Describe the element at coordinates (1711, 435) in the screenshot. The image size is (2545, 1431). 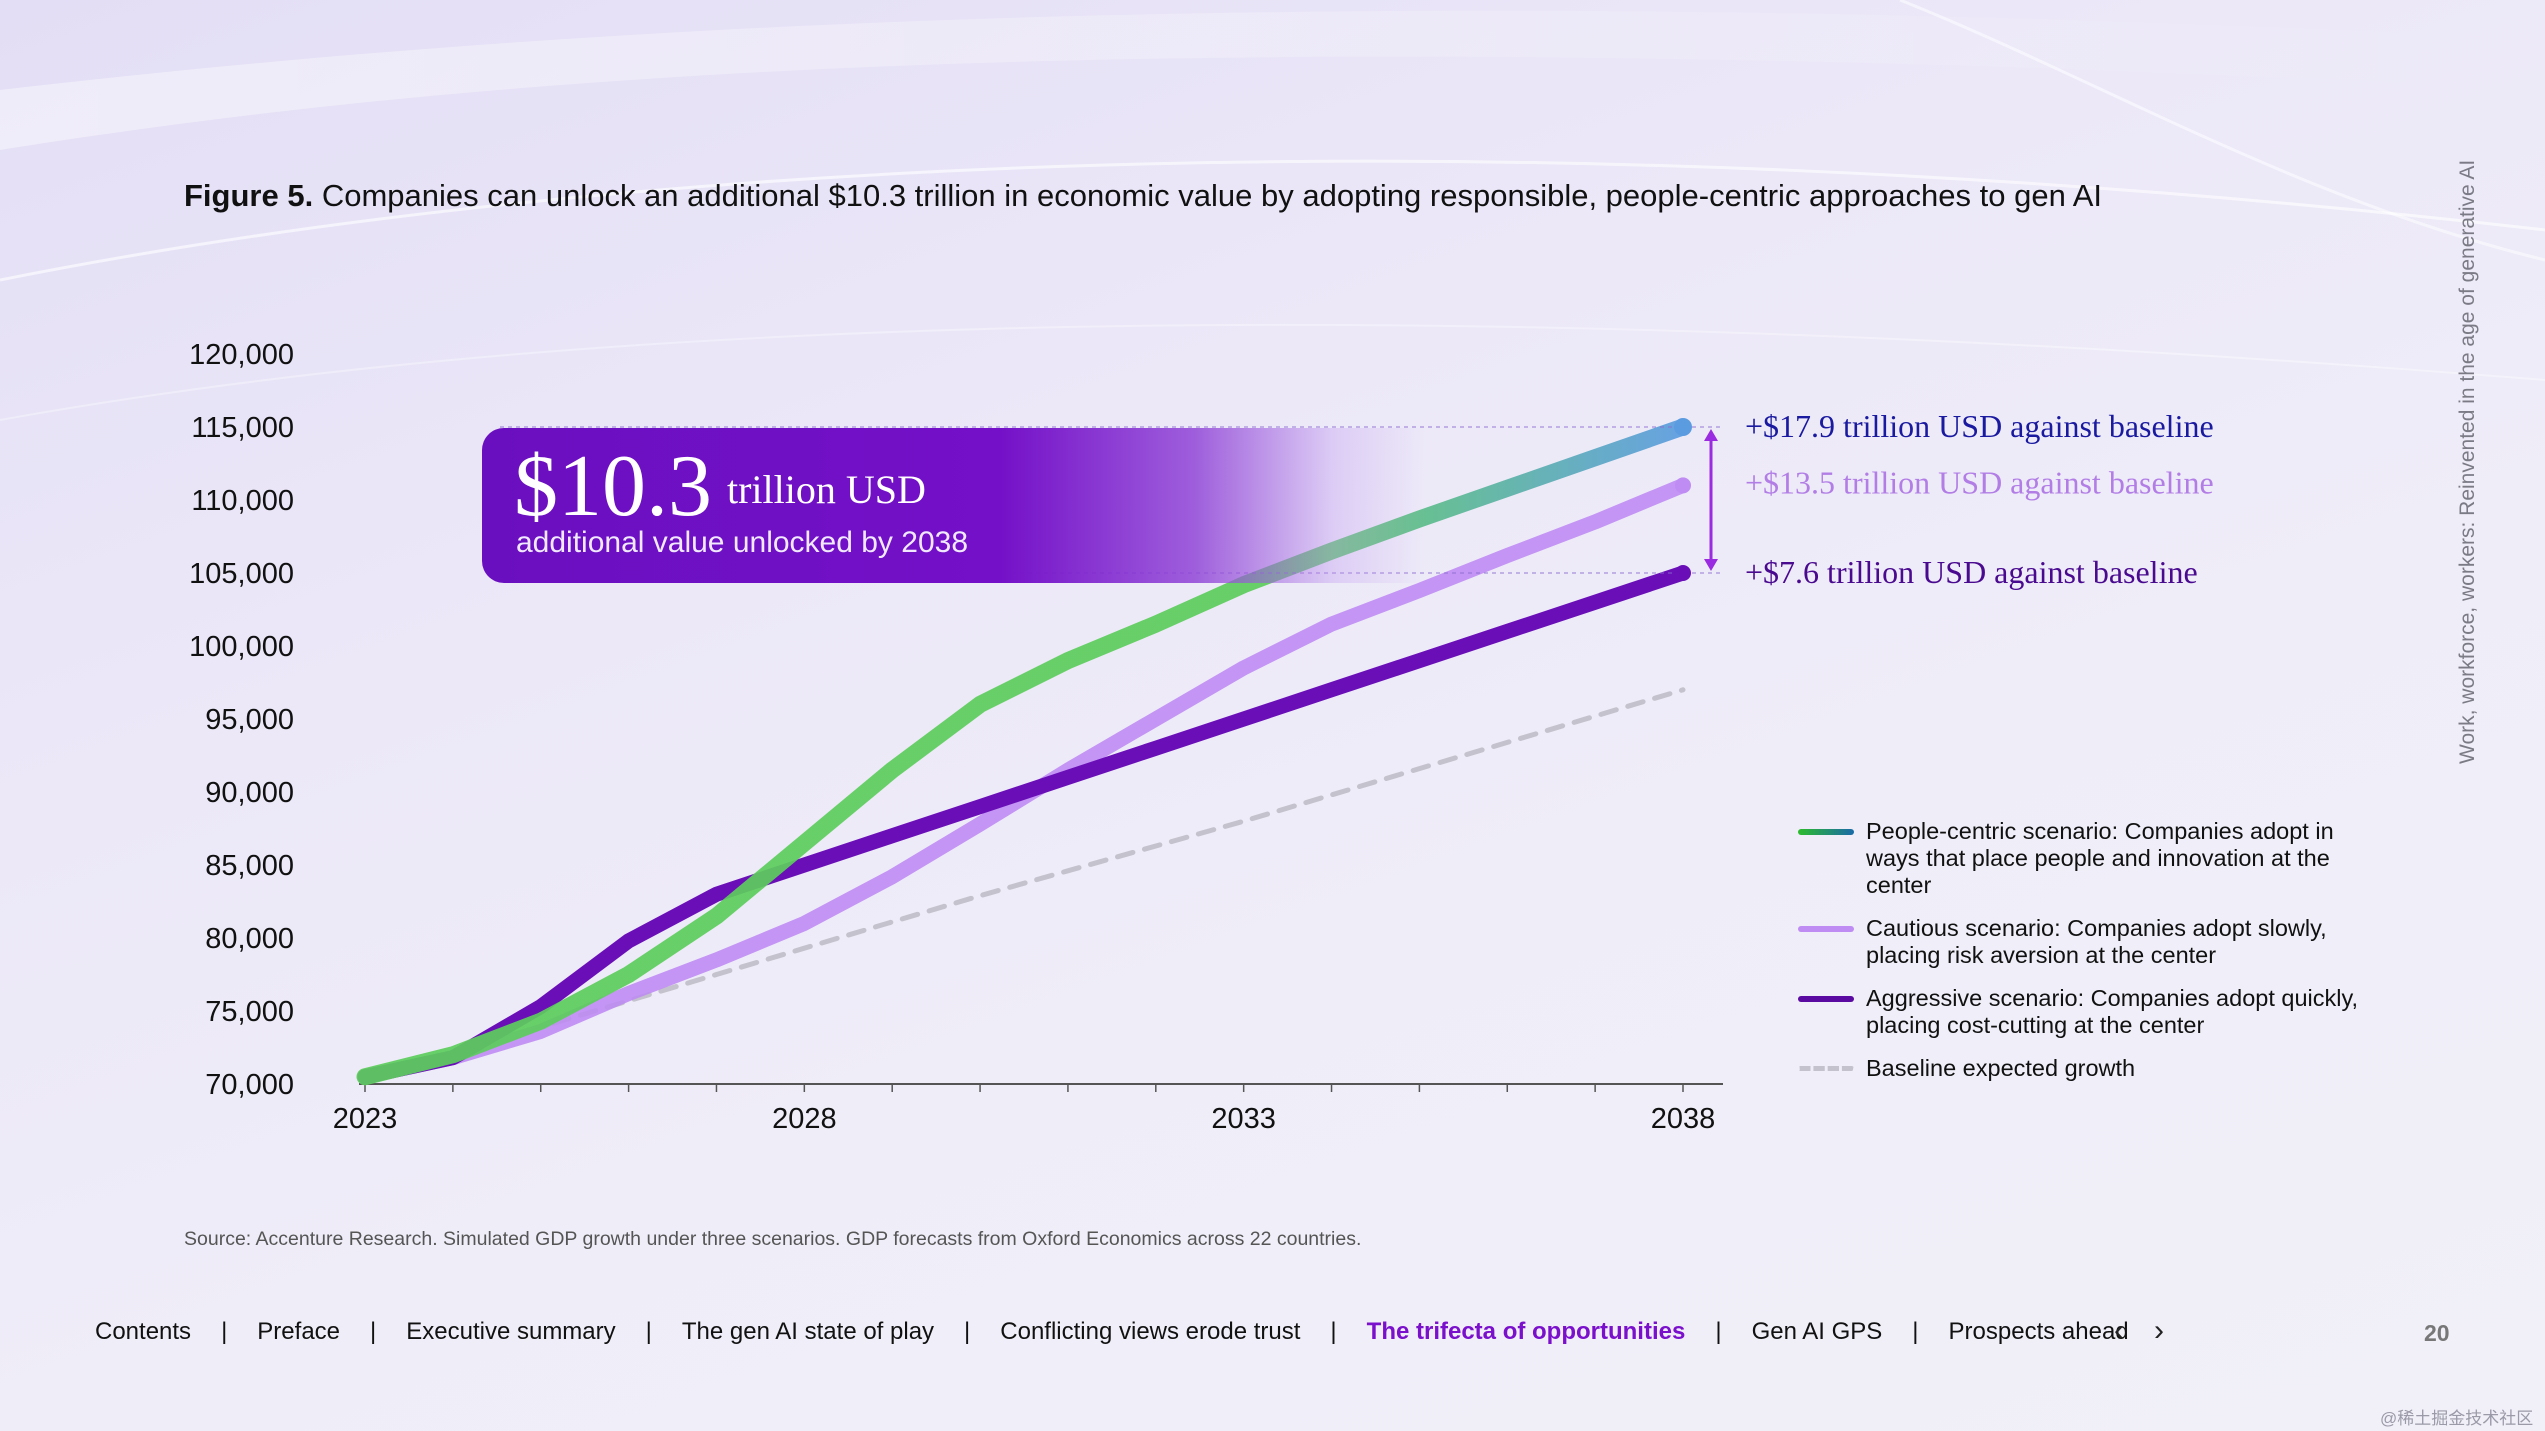
I see `arrow-head-up-icon` at that location.